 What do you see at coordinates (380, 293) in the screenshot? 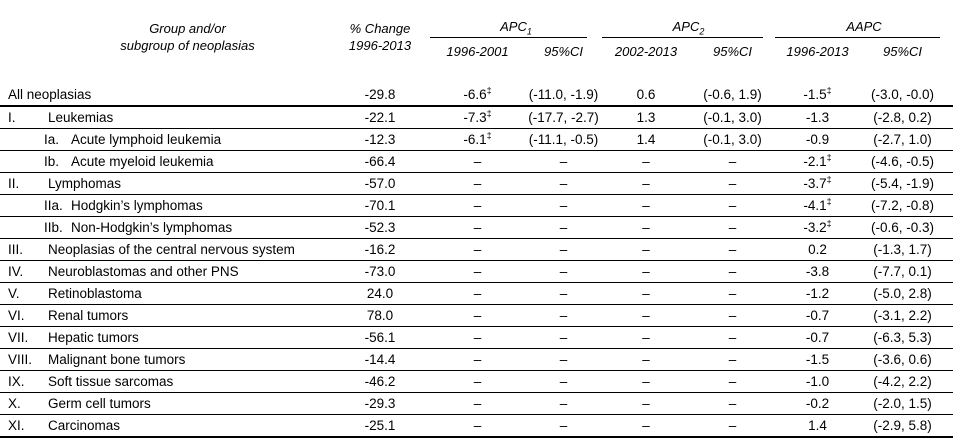
I see `cell-pct-change: 24.0` at bounding box center [380, 293].